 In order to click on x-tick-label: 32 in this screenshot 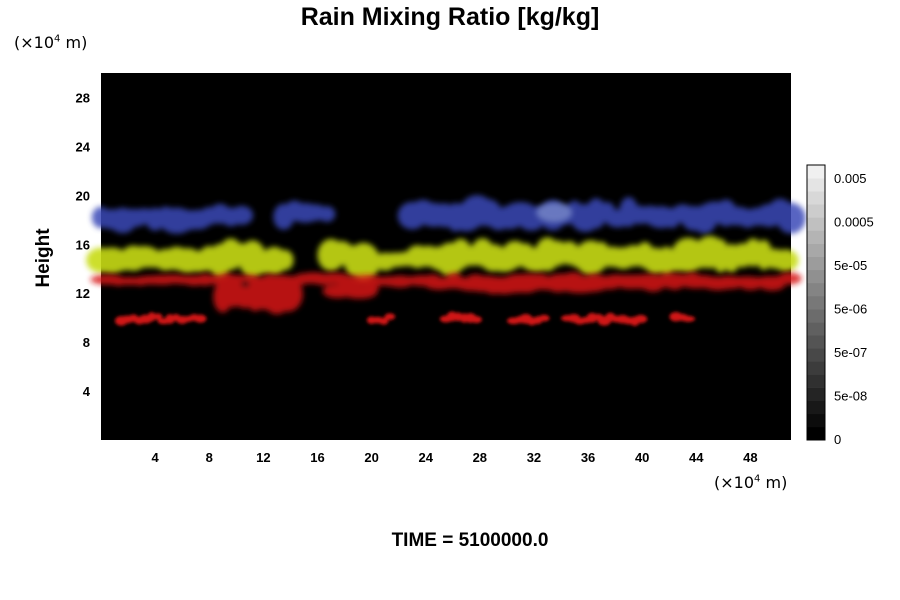, I will do `click(534, 457)`.